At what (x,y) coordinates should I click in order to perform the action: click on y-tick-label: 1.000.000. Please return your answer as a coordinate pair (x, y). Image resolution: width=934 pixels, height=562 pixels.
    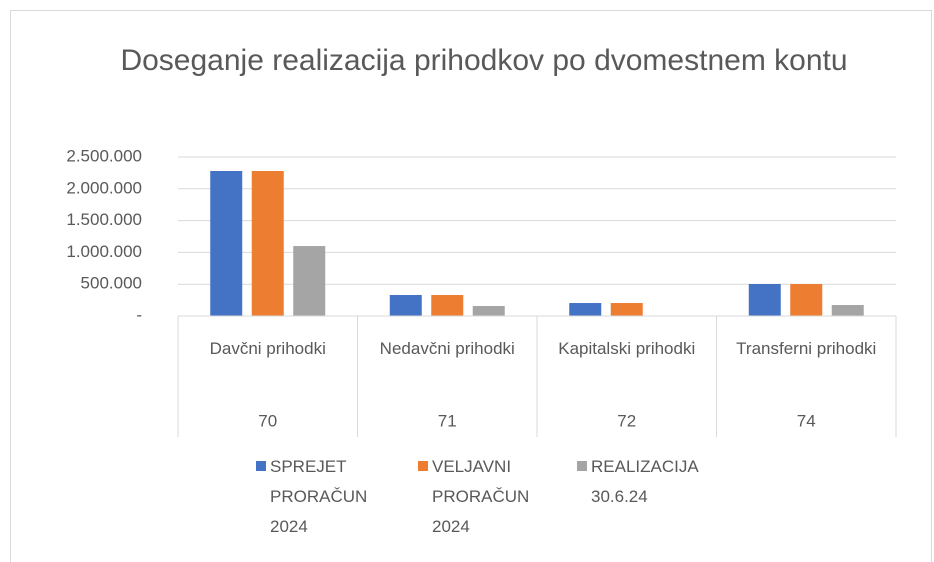
    Looking at the image, I should click on (104, 251).